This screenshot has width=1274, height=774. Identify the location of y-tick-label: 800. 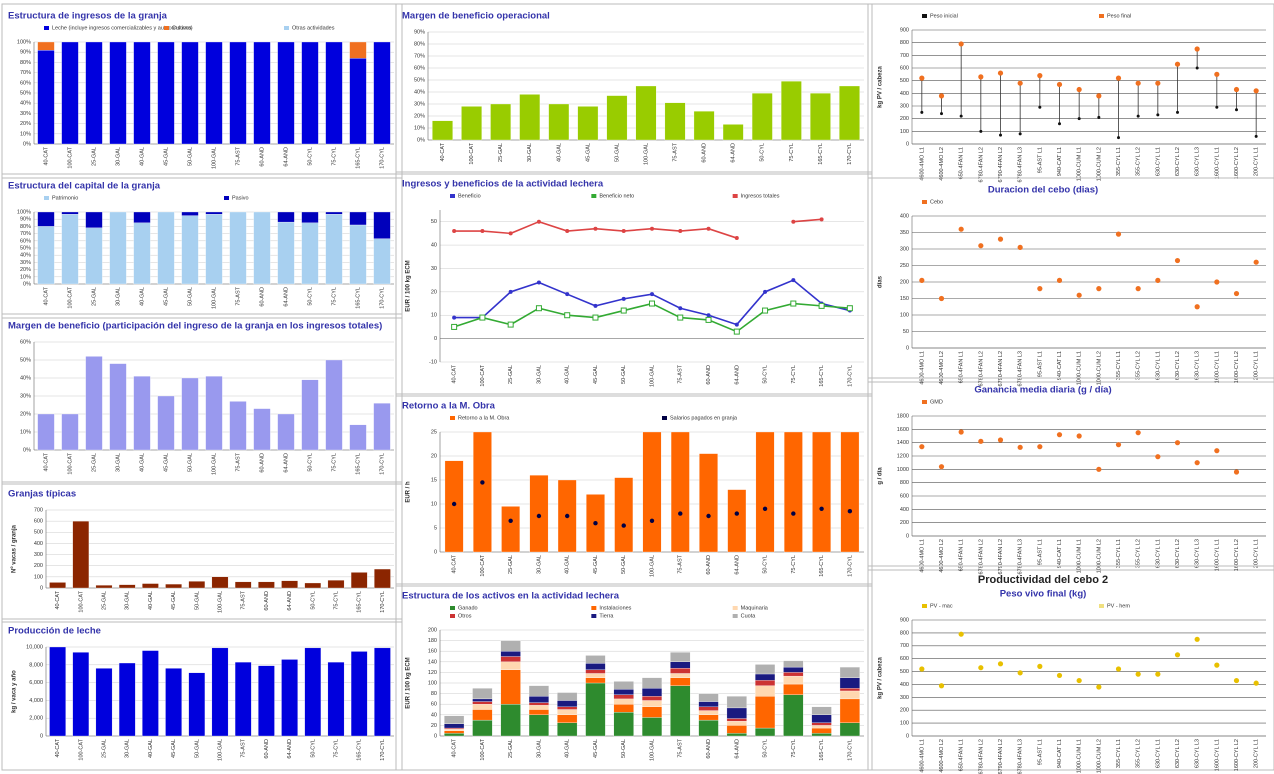
(904, 43).